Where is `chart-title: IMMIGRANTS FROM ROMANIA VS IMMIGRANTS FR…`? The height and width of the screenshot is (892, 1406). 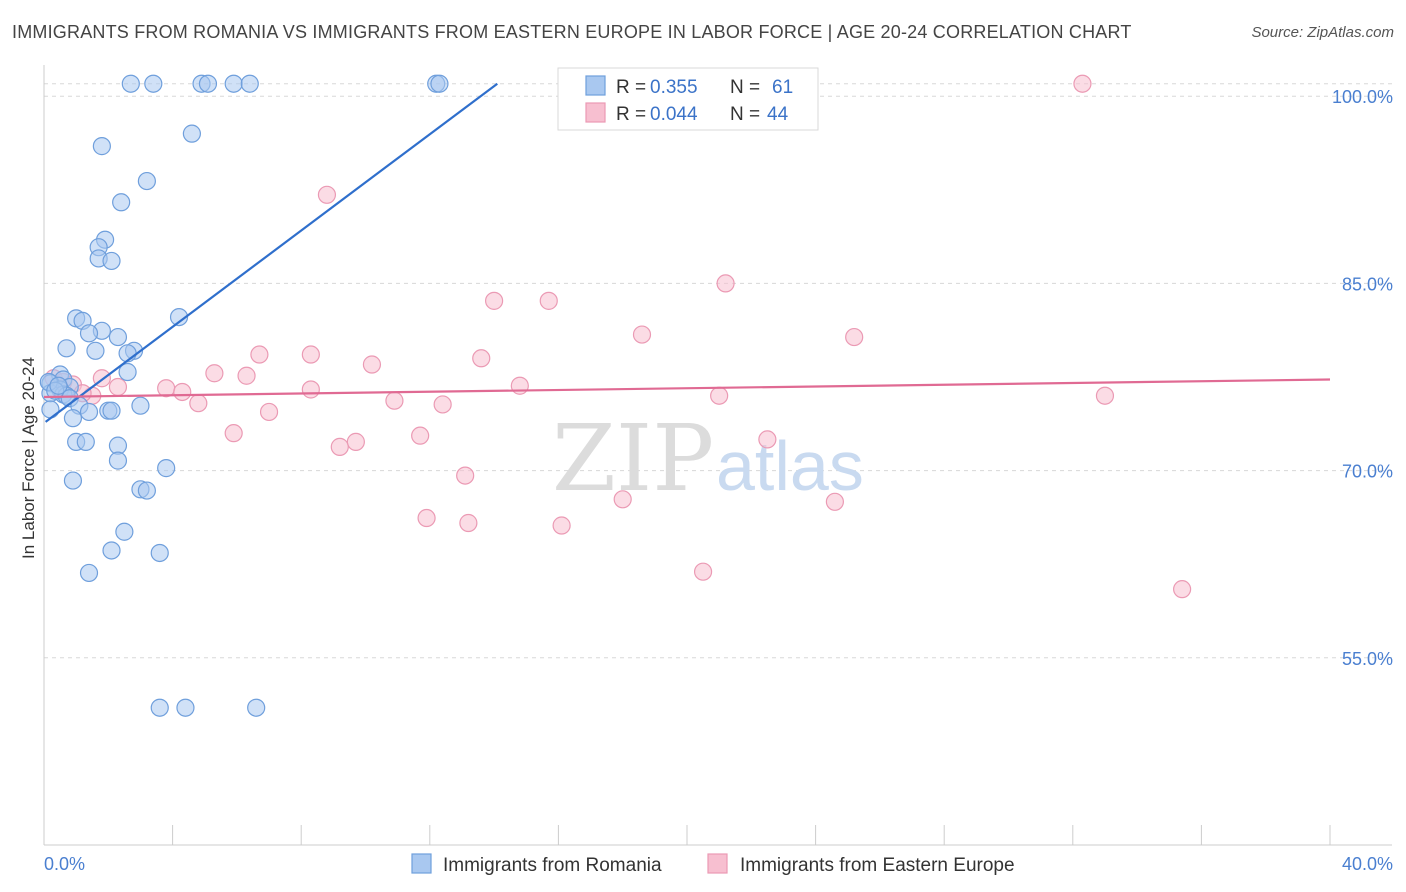
chart-title: IMMIGRANTS FROM ROMANIA VS IMMIGRANTS FR… is located at coordinates (572, 32).